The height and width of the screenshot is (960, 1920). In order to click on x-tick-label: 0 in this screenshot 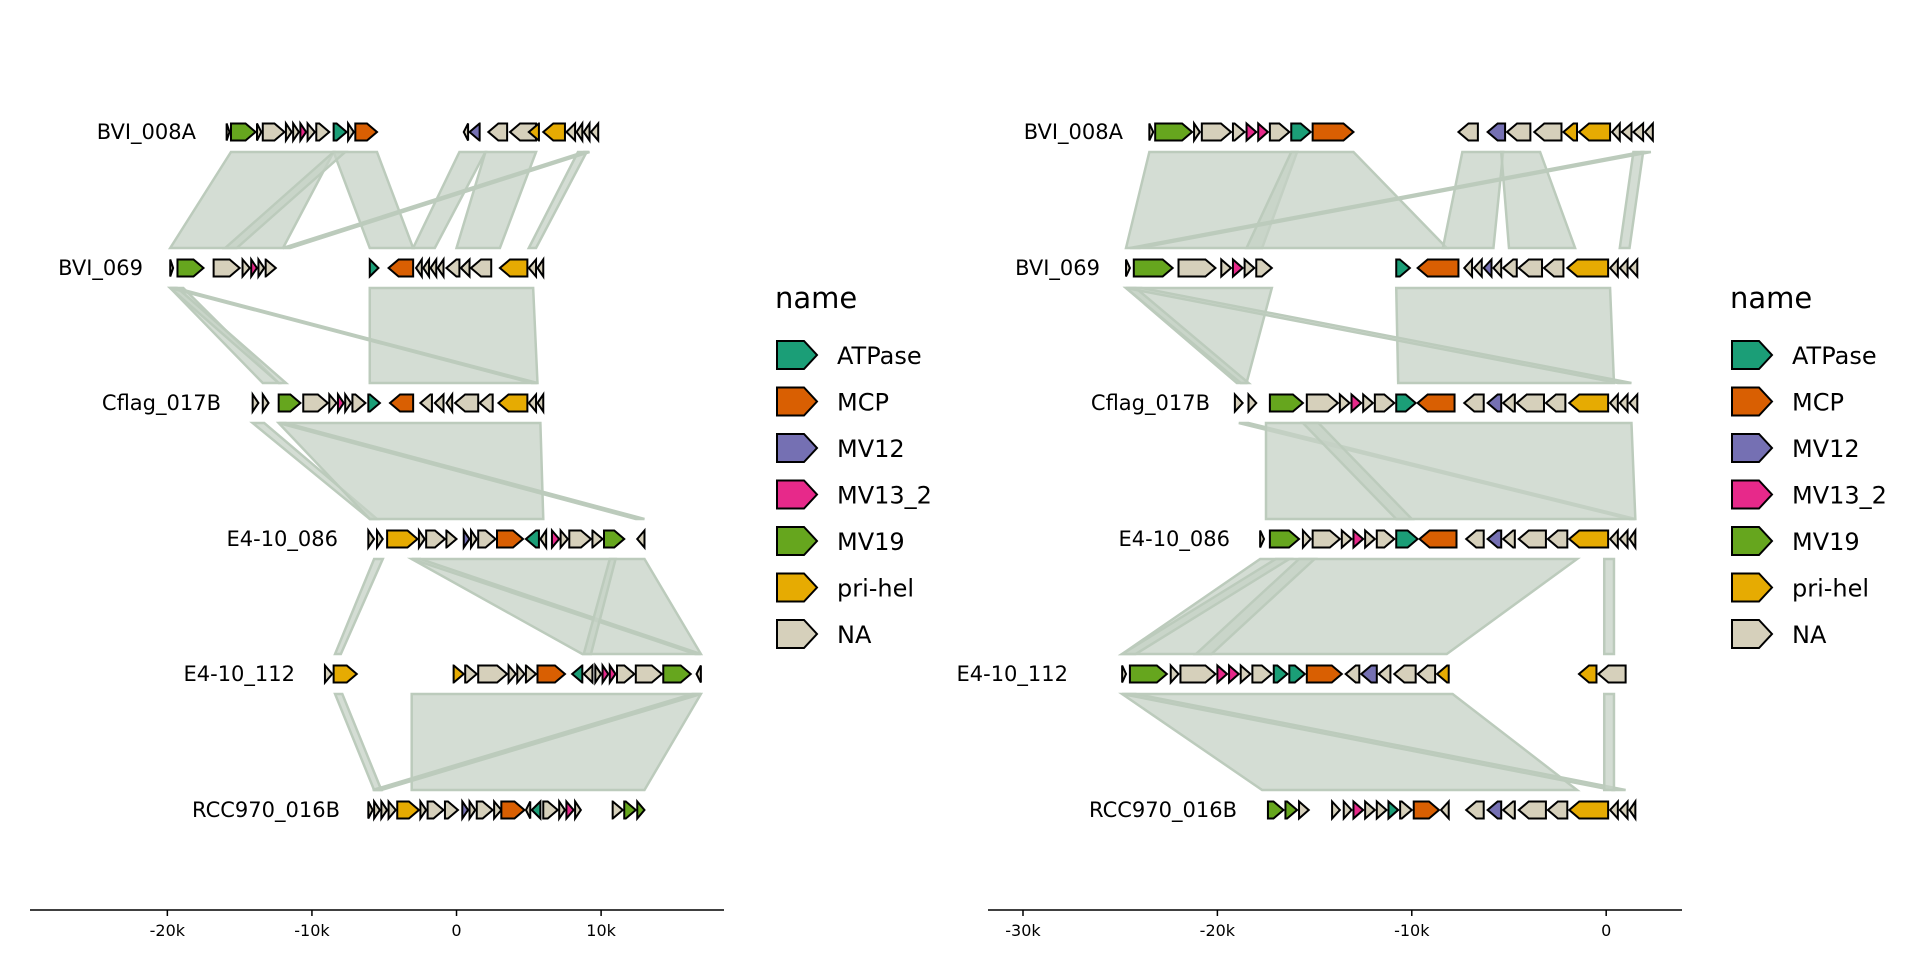, I will do `click(456, 930)`.